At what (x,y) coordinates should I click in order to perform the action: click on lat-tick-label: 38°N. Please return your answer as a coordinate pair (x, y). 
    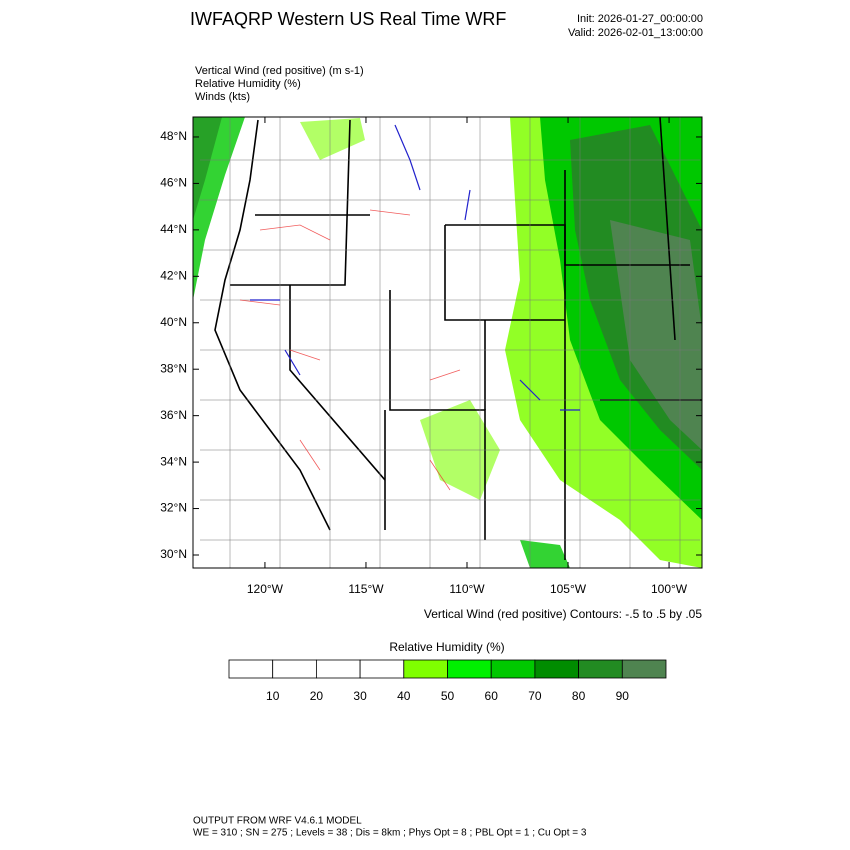
    Looking at the image, I should click on (173, 368).